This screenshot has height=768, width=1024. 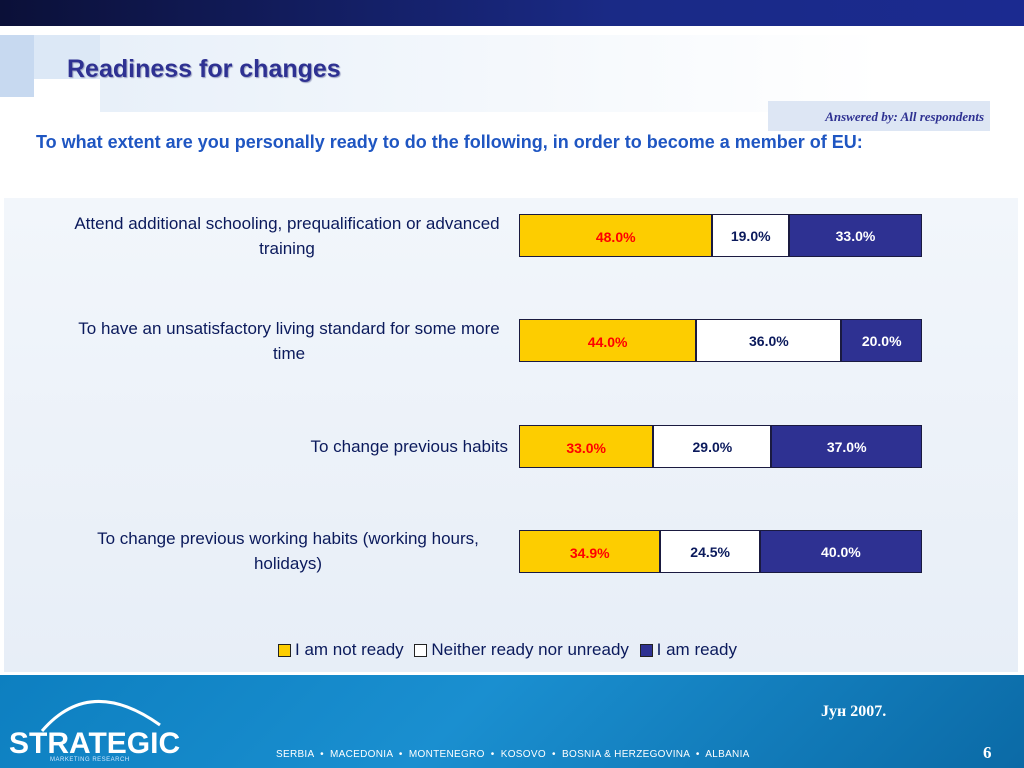 What do you see at coordinates (512, 13) in the screenshot?
I see `top-bar` at bounding box center [512, 13].